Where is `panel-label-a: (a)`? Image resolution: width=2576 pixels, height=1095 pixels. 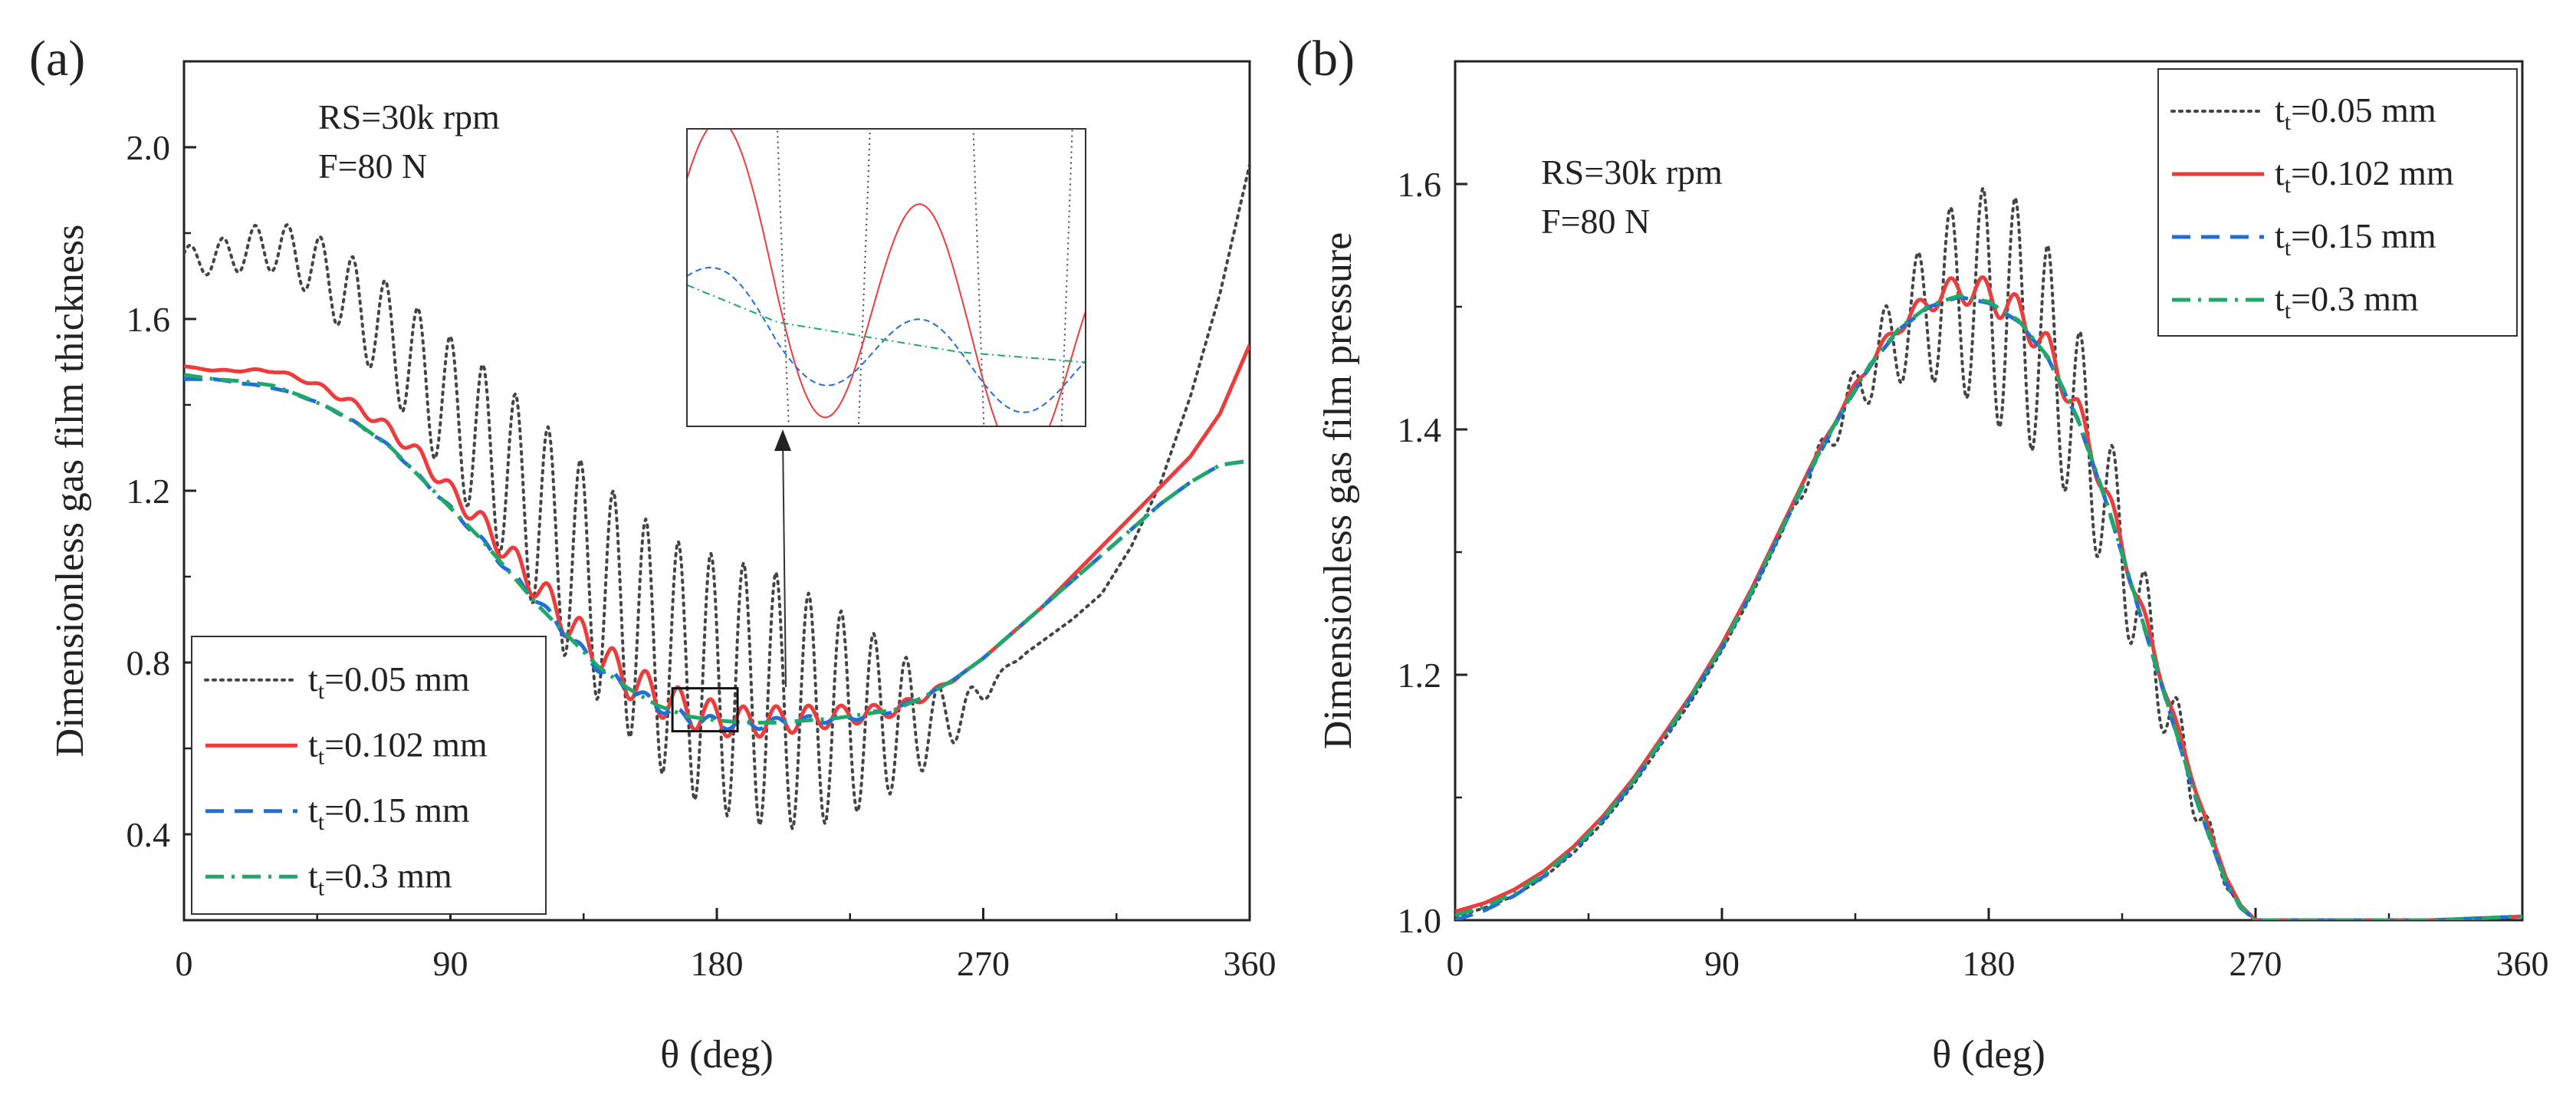
panel-label-a: (a) is located at coordinates (57, 59).